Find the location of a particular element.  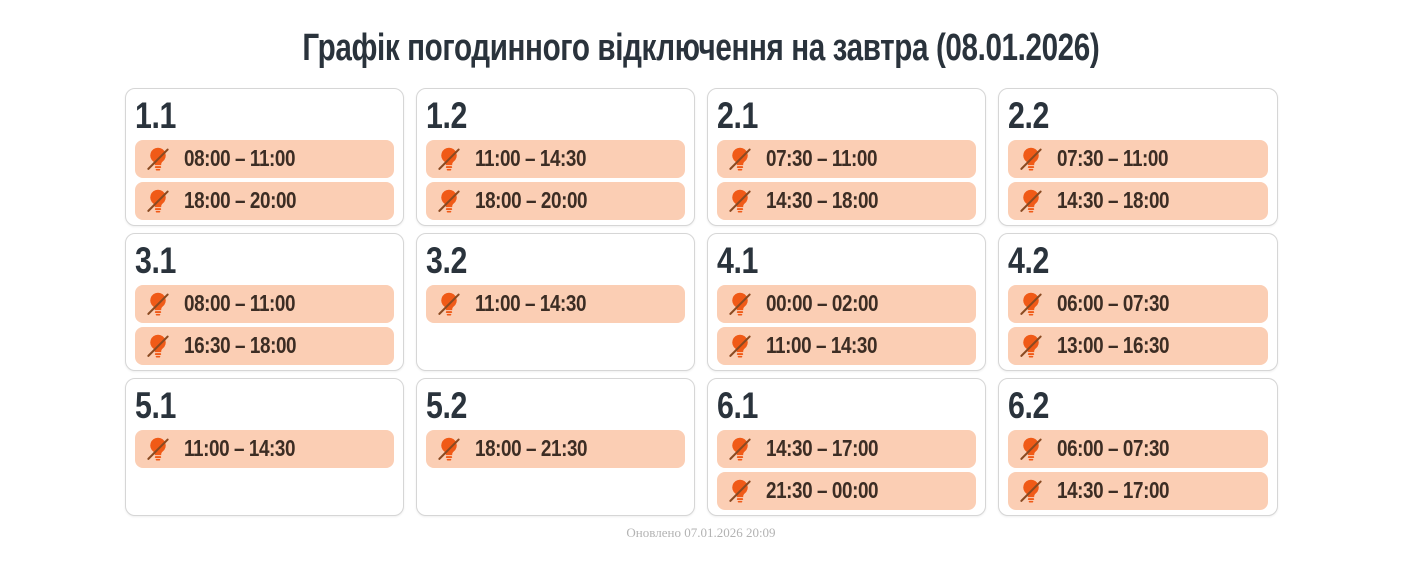

outage-time-range: 07:30 – 11:00 is located at coordinates (1124, 158).